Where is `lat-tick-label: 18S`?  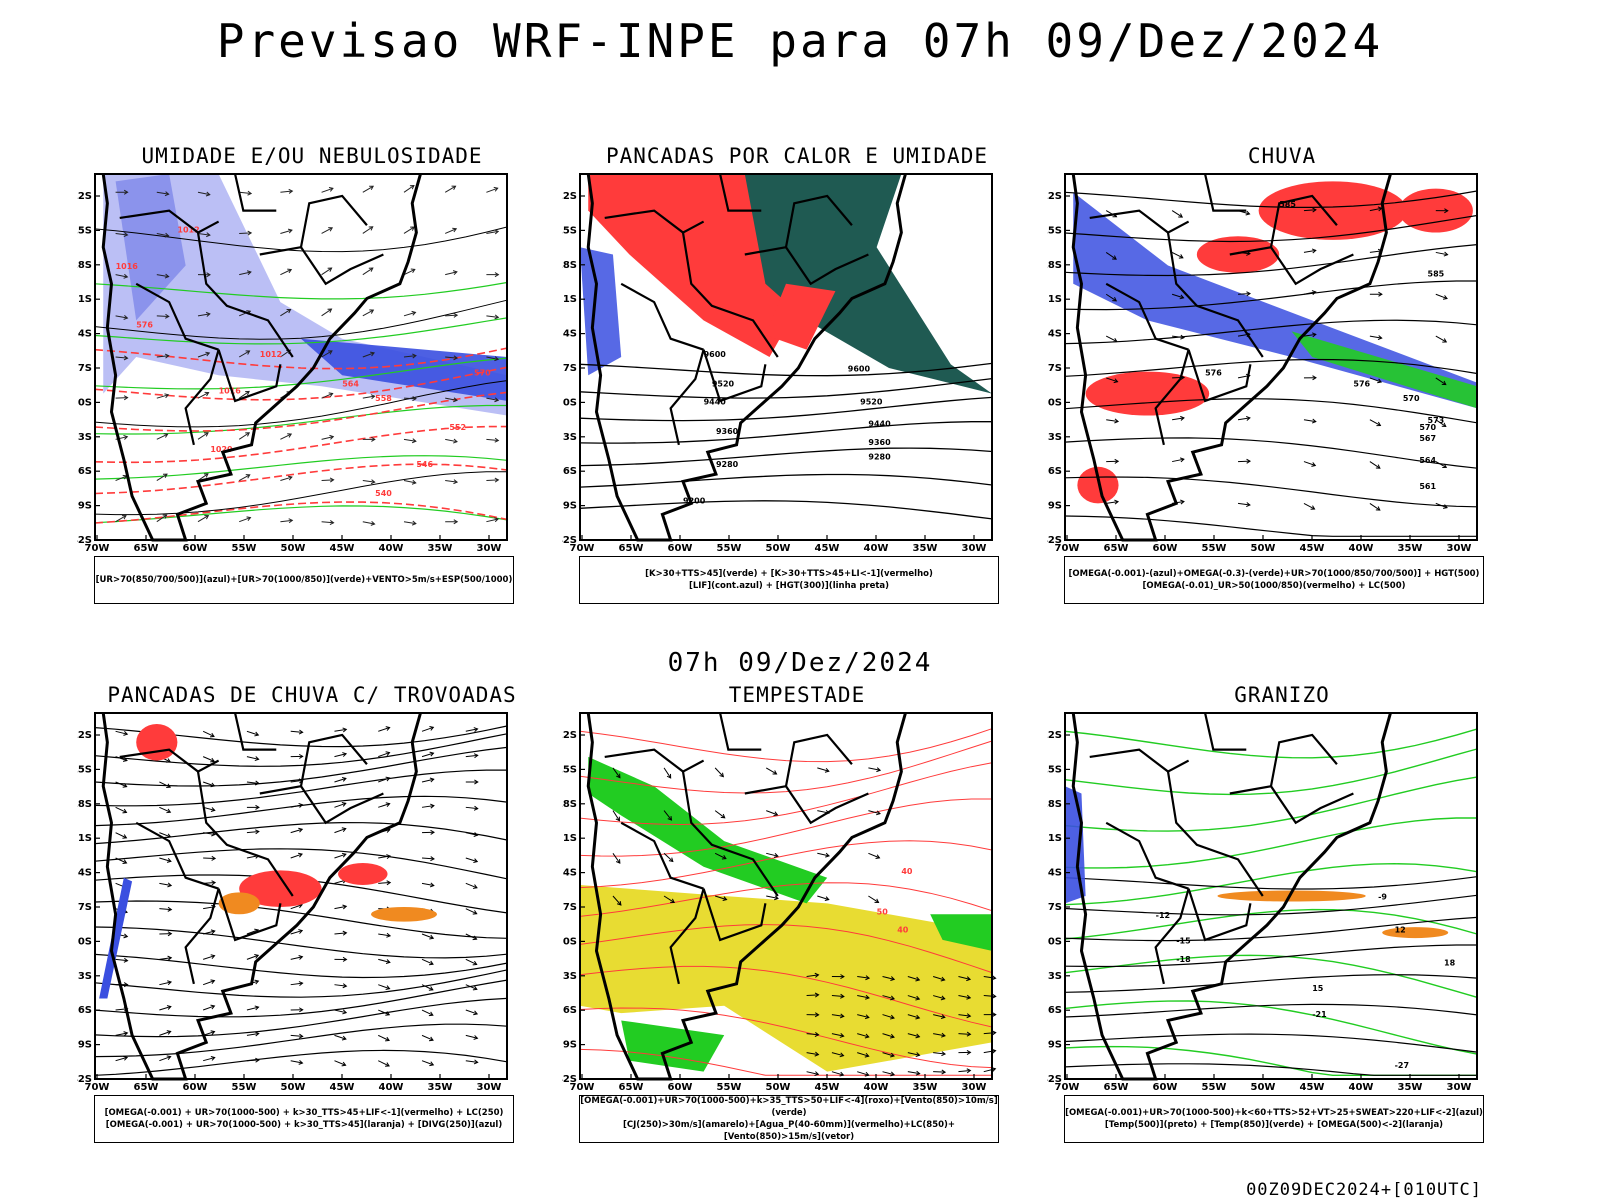
lat-tick-label: 18S is located at coordinates (569, 265).